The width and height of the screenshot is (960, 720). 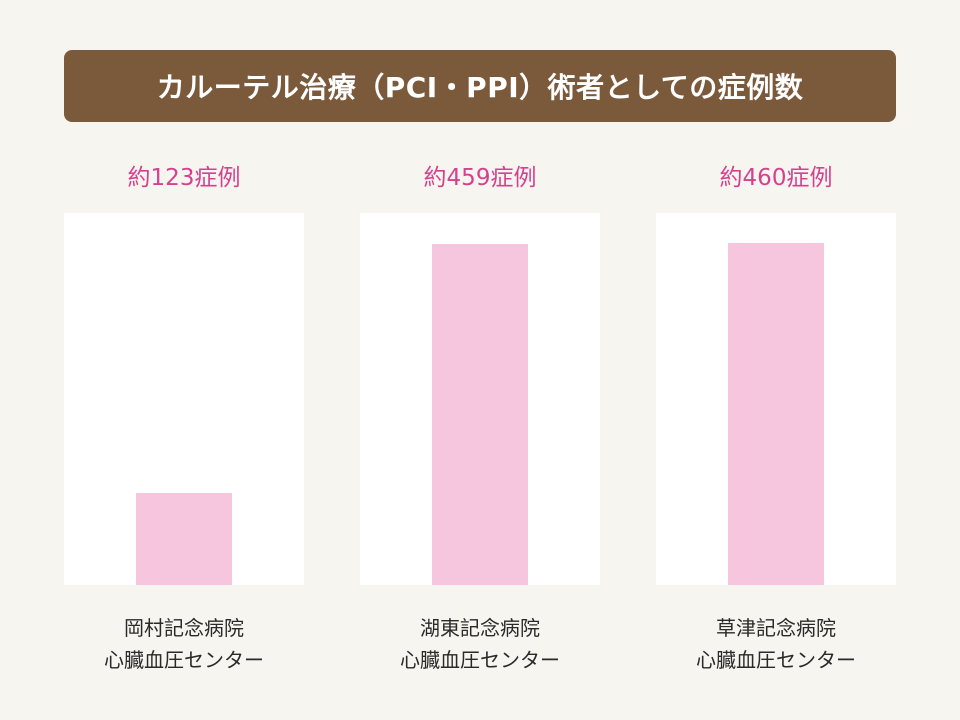 What do you see at coordinates (184, 628) in the screenshot?
I see `category-label-line: 岡村記念病院` at bounding box center [184, 628].